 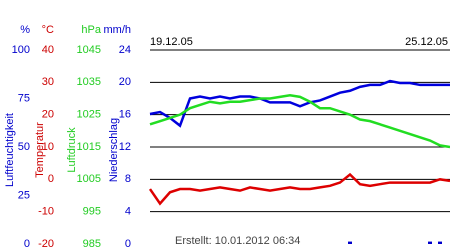 What do you see at coordinates (89, 115) in the screenshot?
I see `y-tick-label: 1025` at bounding box center [89, 115].